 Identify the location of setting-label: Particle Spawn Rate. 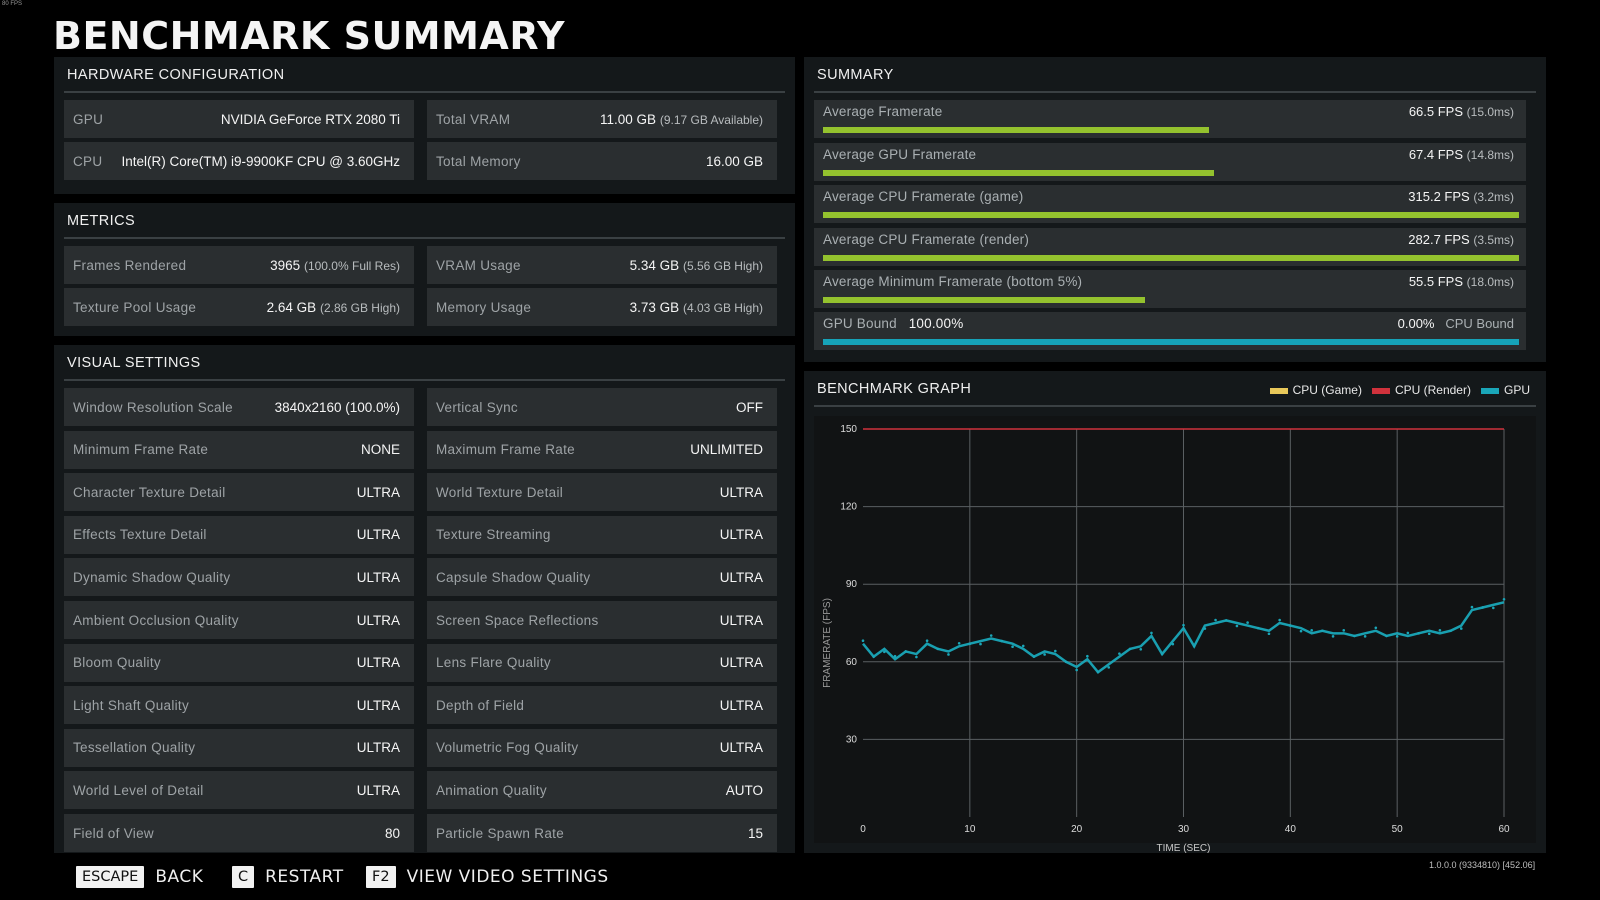
(500, 833).